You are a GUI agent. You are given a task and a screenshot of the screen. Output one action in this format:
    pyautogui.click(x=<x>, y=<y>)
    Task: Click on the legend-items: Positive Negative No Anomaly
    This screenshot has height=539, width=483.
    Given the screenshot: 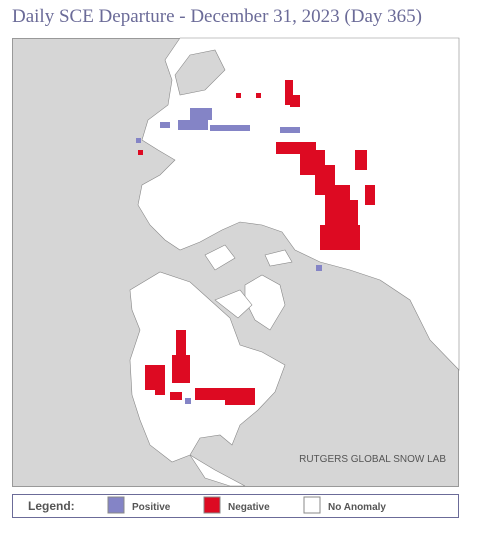 What is the action you would take?
    pyautogui.click(x=246, y=505)
    